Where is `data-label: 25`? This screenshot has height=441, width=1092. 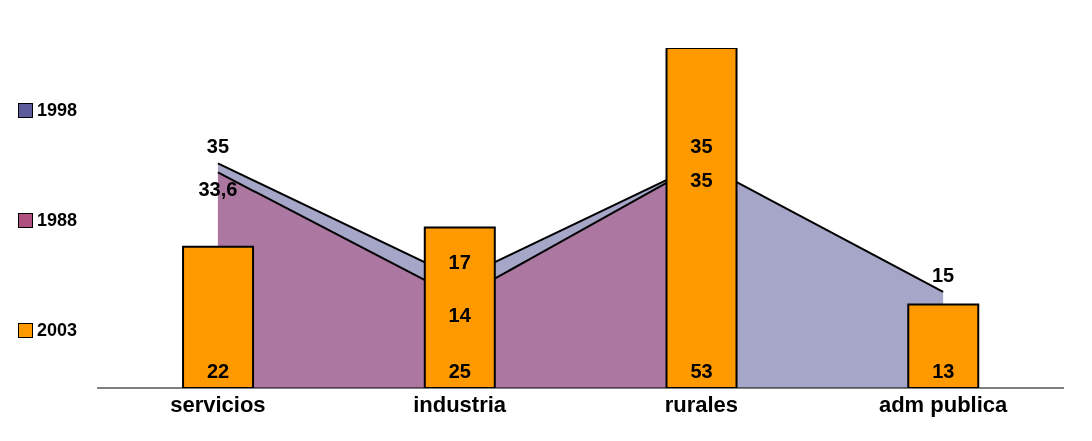 data-label: 25 is located at coordinates (459, 371).